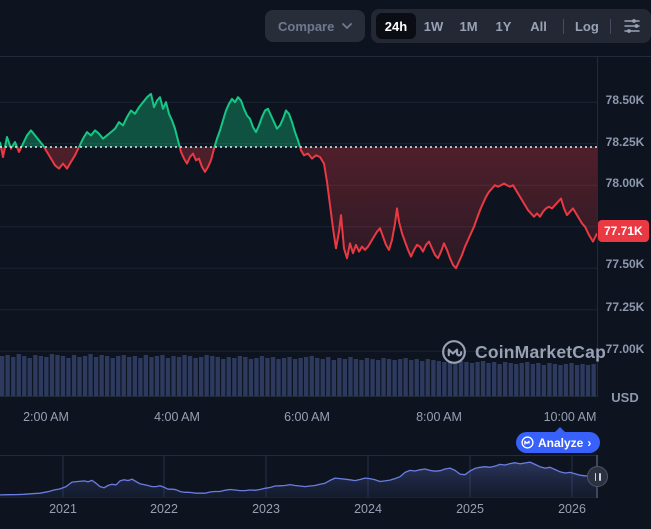 The width and height of the screenshot is (651, 529). What do you see at coordinates (306, 26) in the screenshot?
I see `compare-label: Compare` at bounding box center [306, 26].